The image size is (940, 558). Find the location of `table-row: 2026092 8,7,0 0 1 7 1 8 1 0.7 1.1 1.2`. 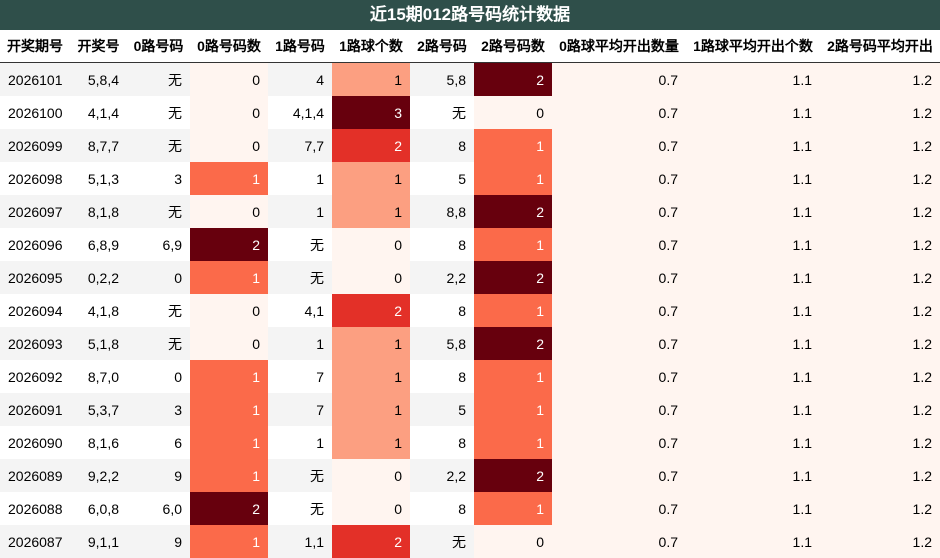

table-row: 2026092 8,7,0 0 1 7 1 8 1 0.7 1.1 1.2 is located at coordinates (470, 376).